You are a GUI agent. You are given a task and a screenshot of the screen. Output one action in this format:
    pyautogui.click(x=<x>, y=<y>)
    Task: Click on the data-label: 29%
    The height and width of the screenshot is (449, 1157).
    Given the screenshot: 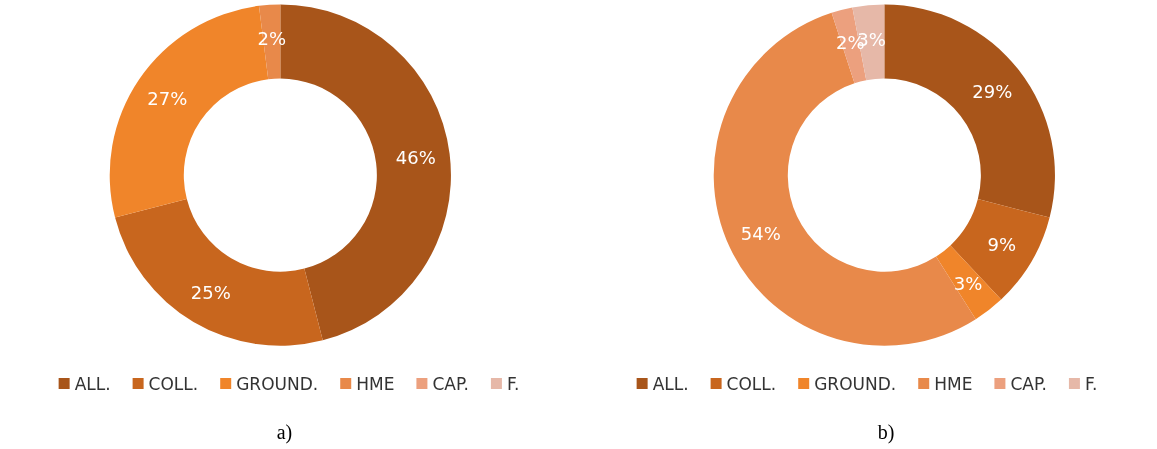 What is the action you would take?
    pyautogui.click(x=992, y=91)
    